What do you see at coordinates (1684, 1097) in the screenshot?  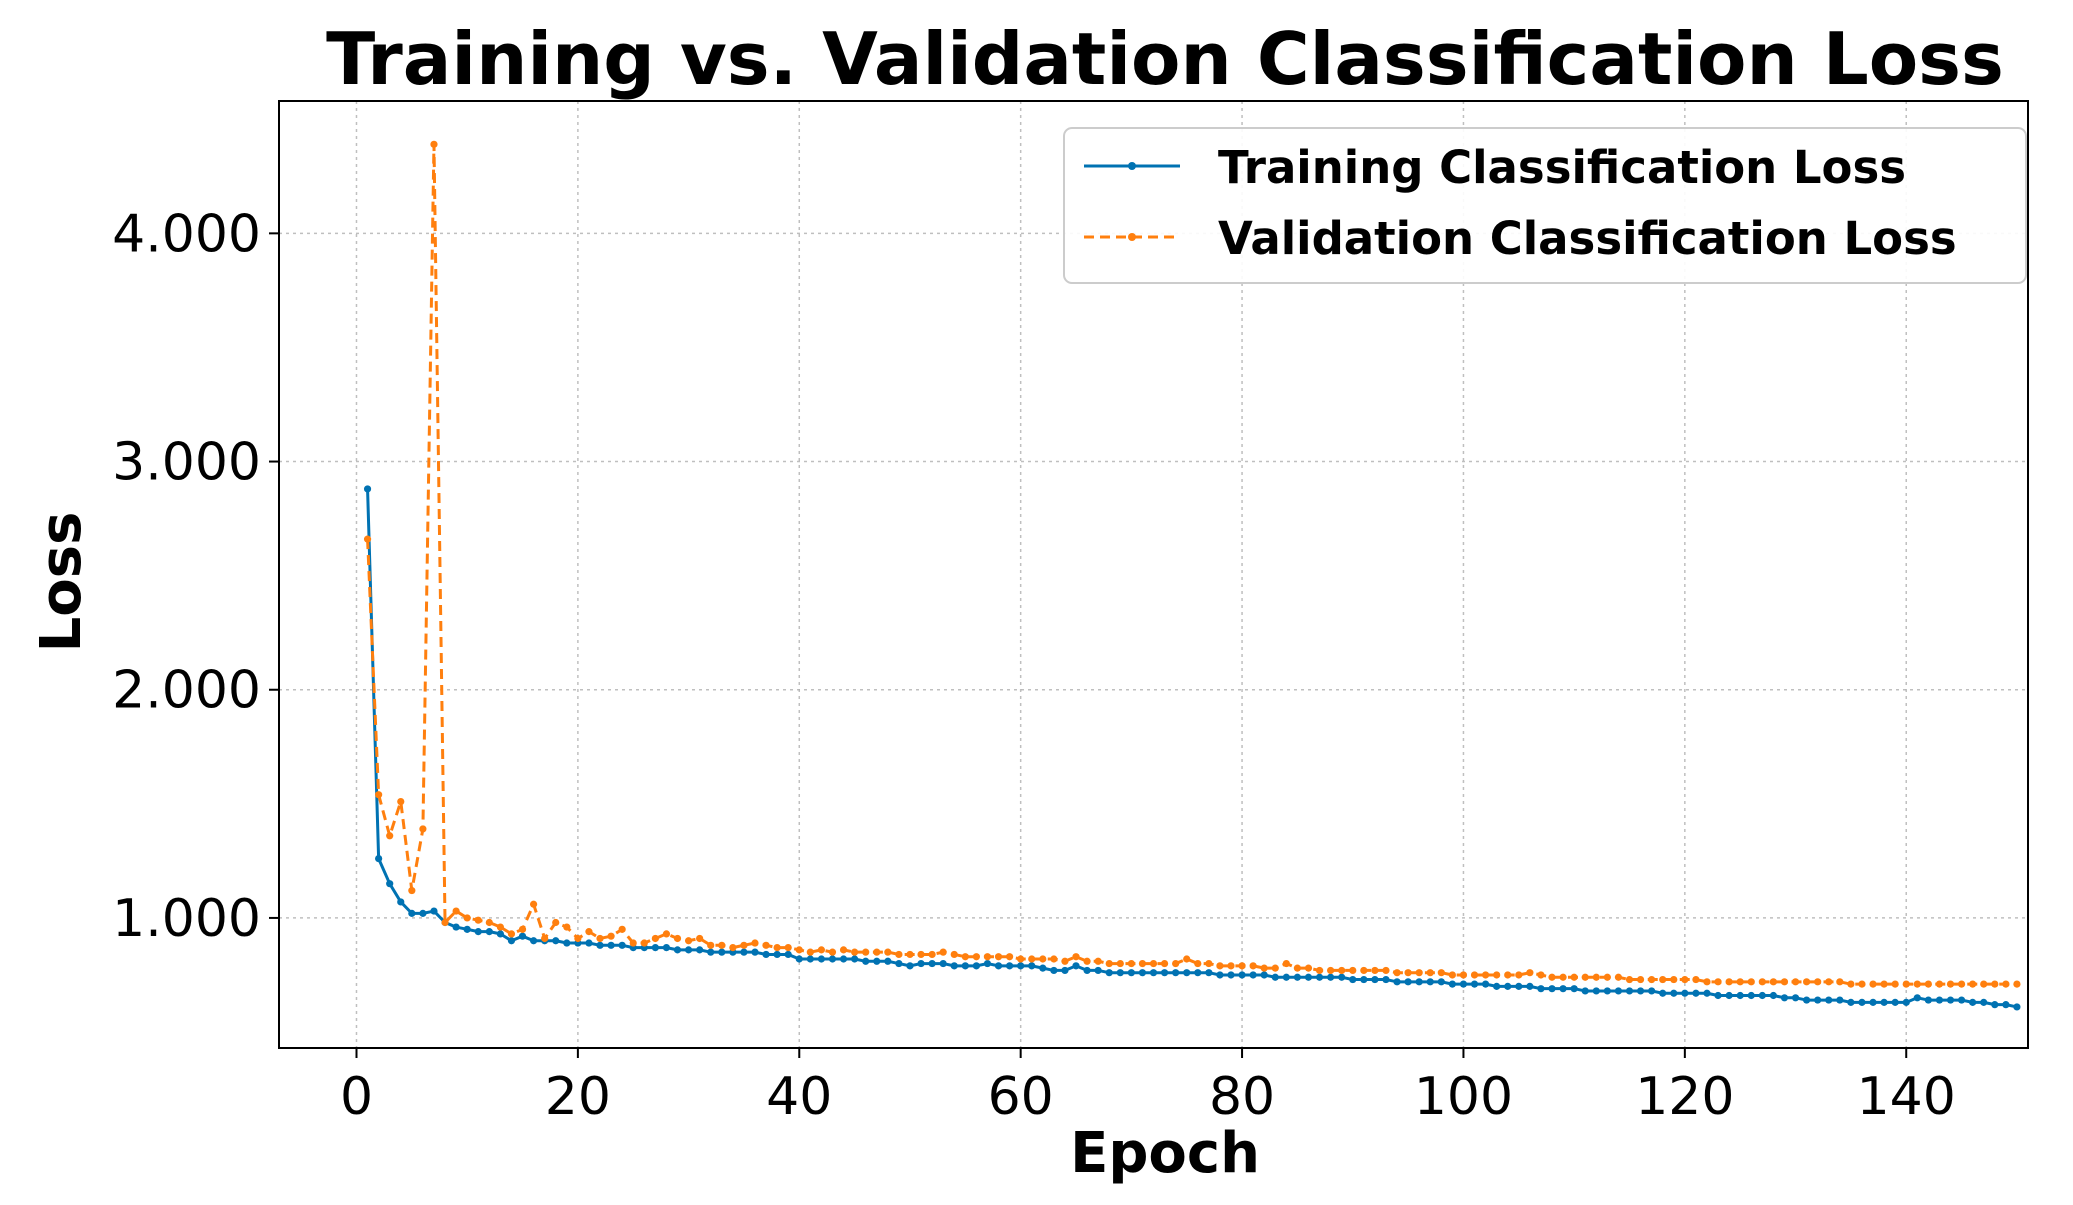 I see `x-tick-label: 120` at bounding box center [1684, 1097].